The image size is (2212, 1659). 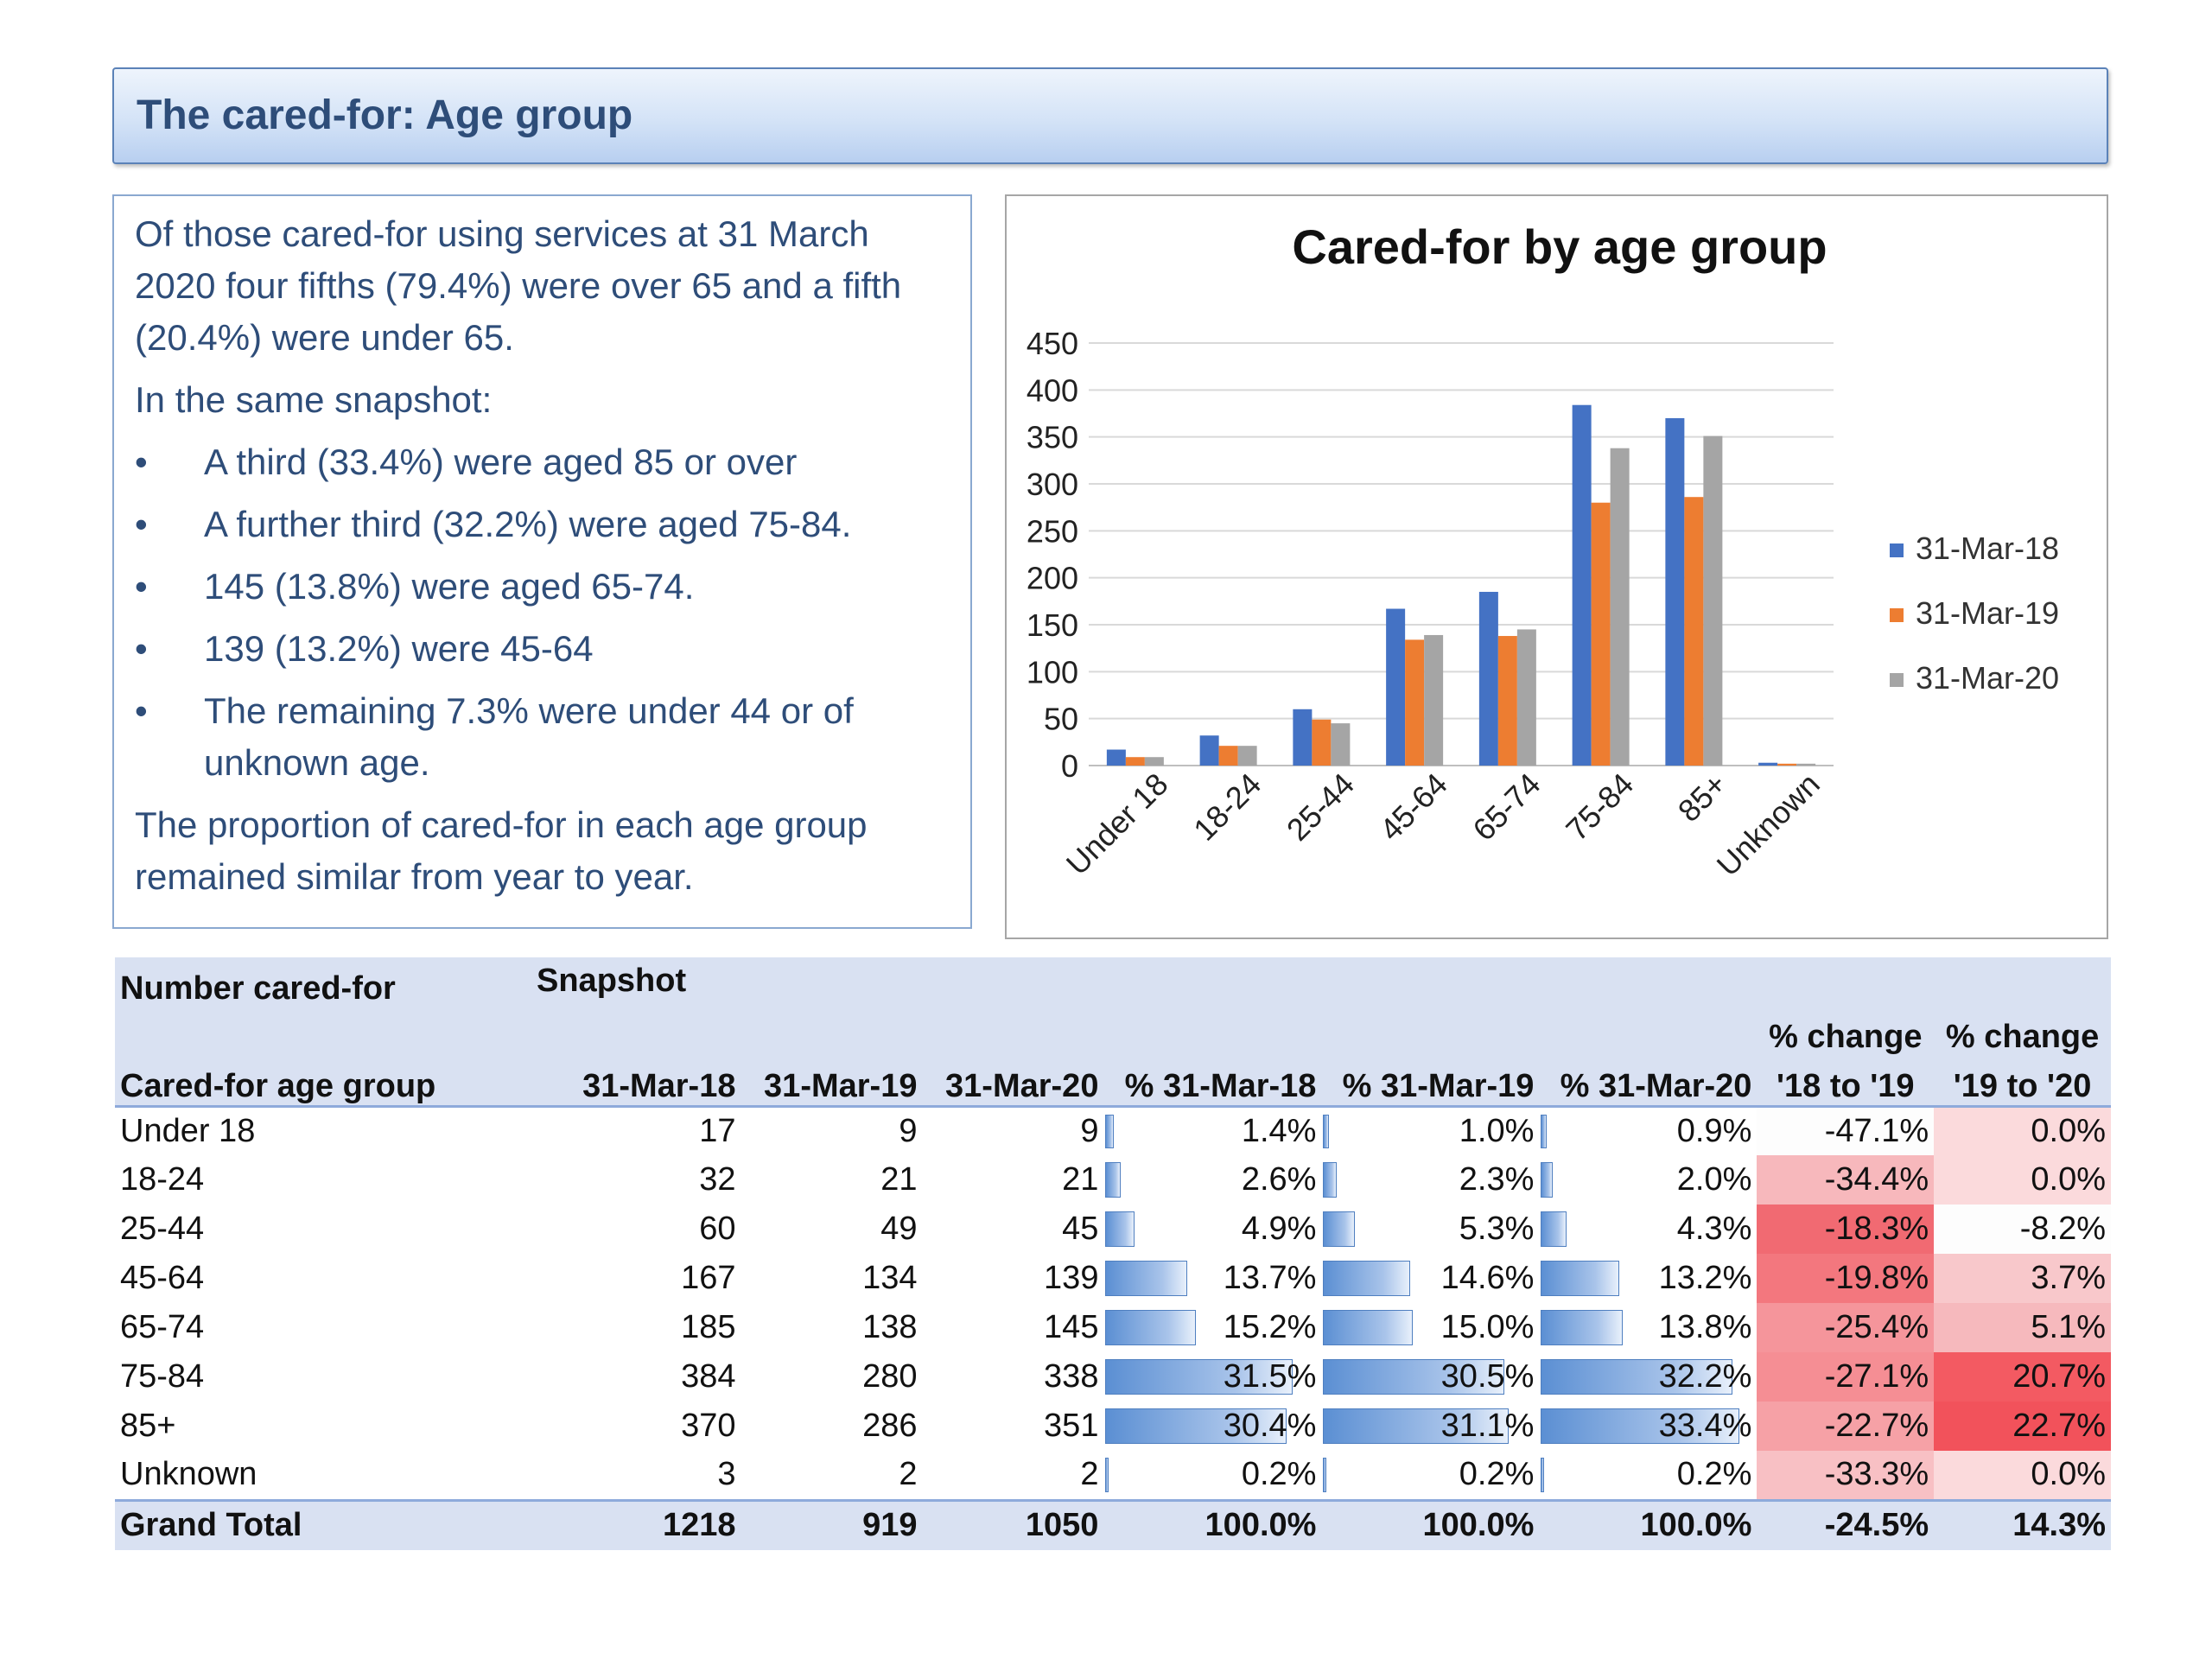 I want to click on count-31-mar-19: 49, so click(x=899, y=1229).